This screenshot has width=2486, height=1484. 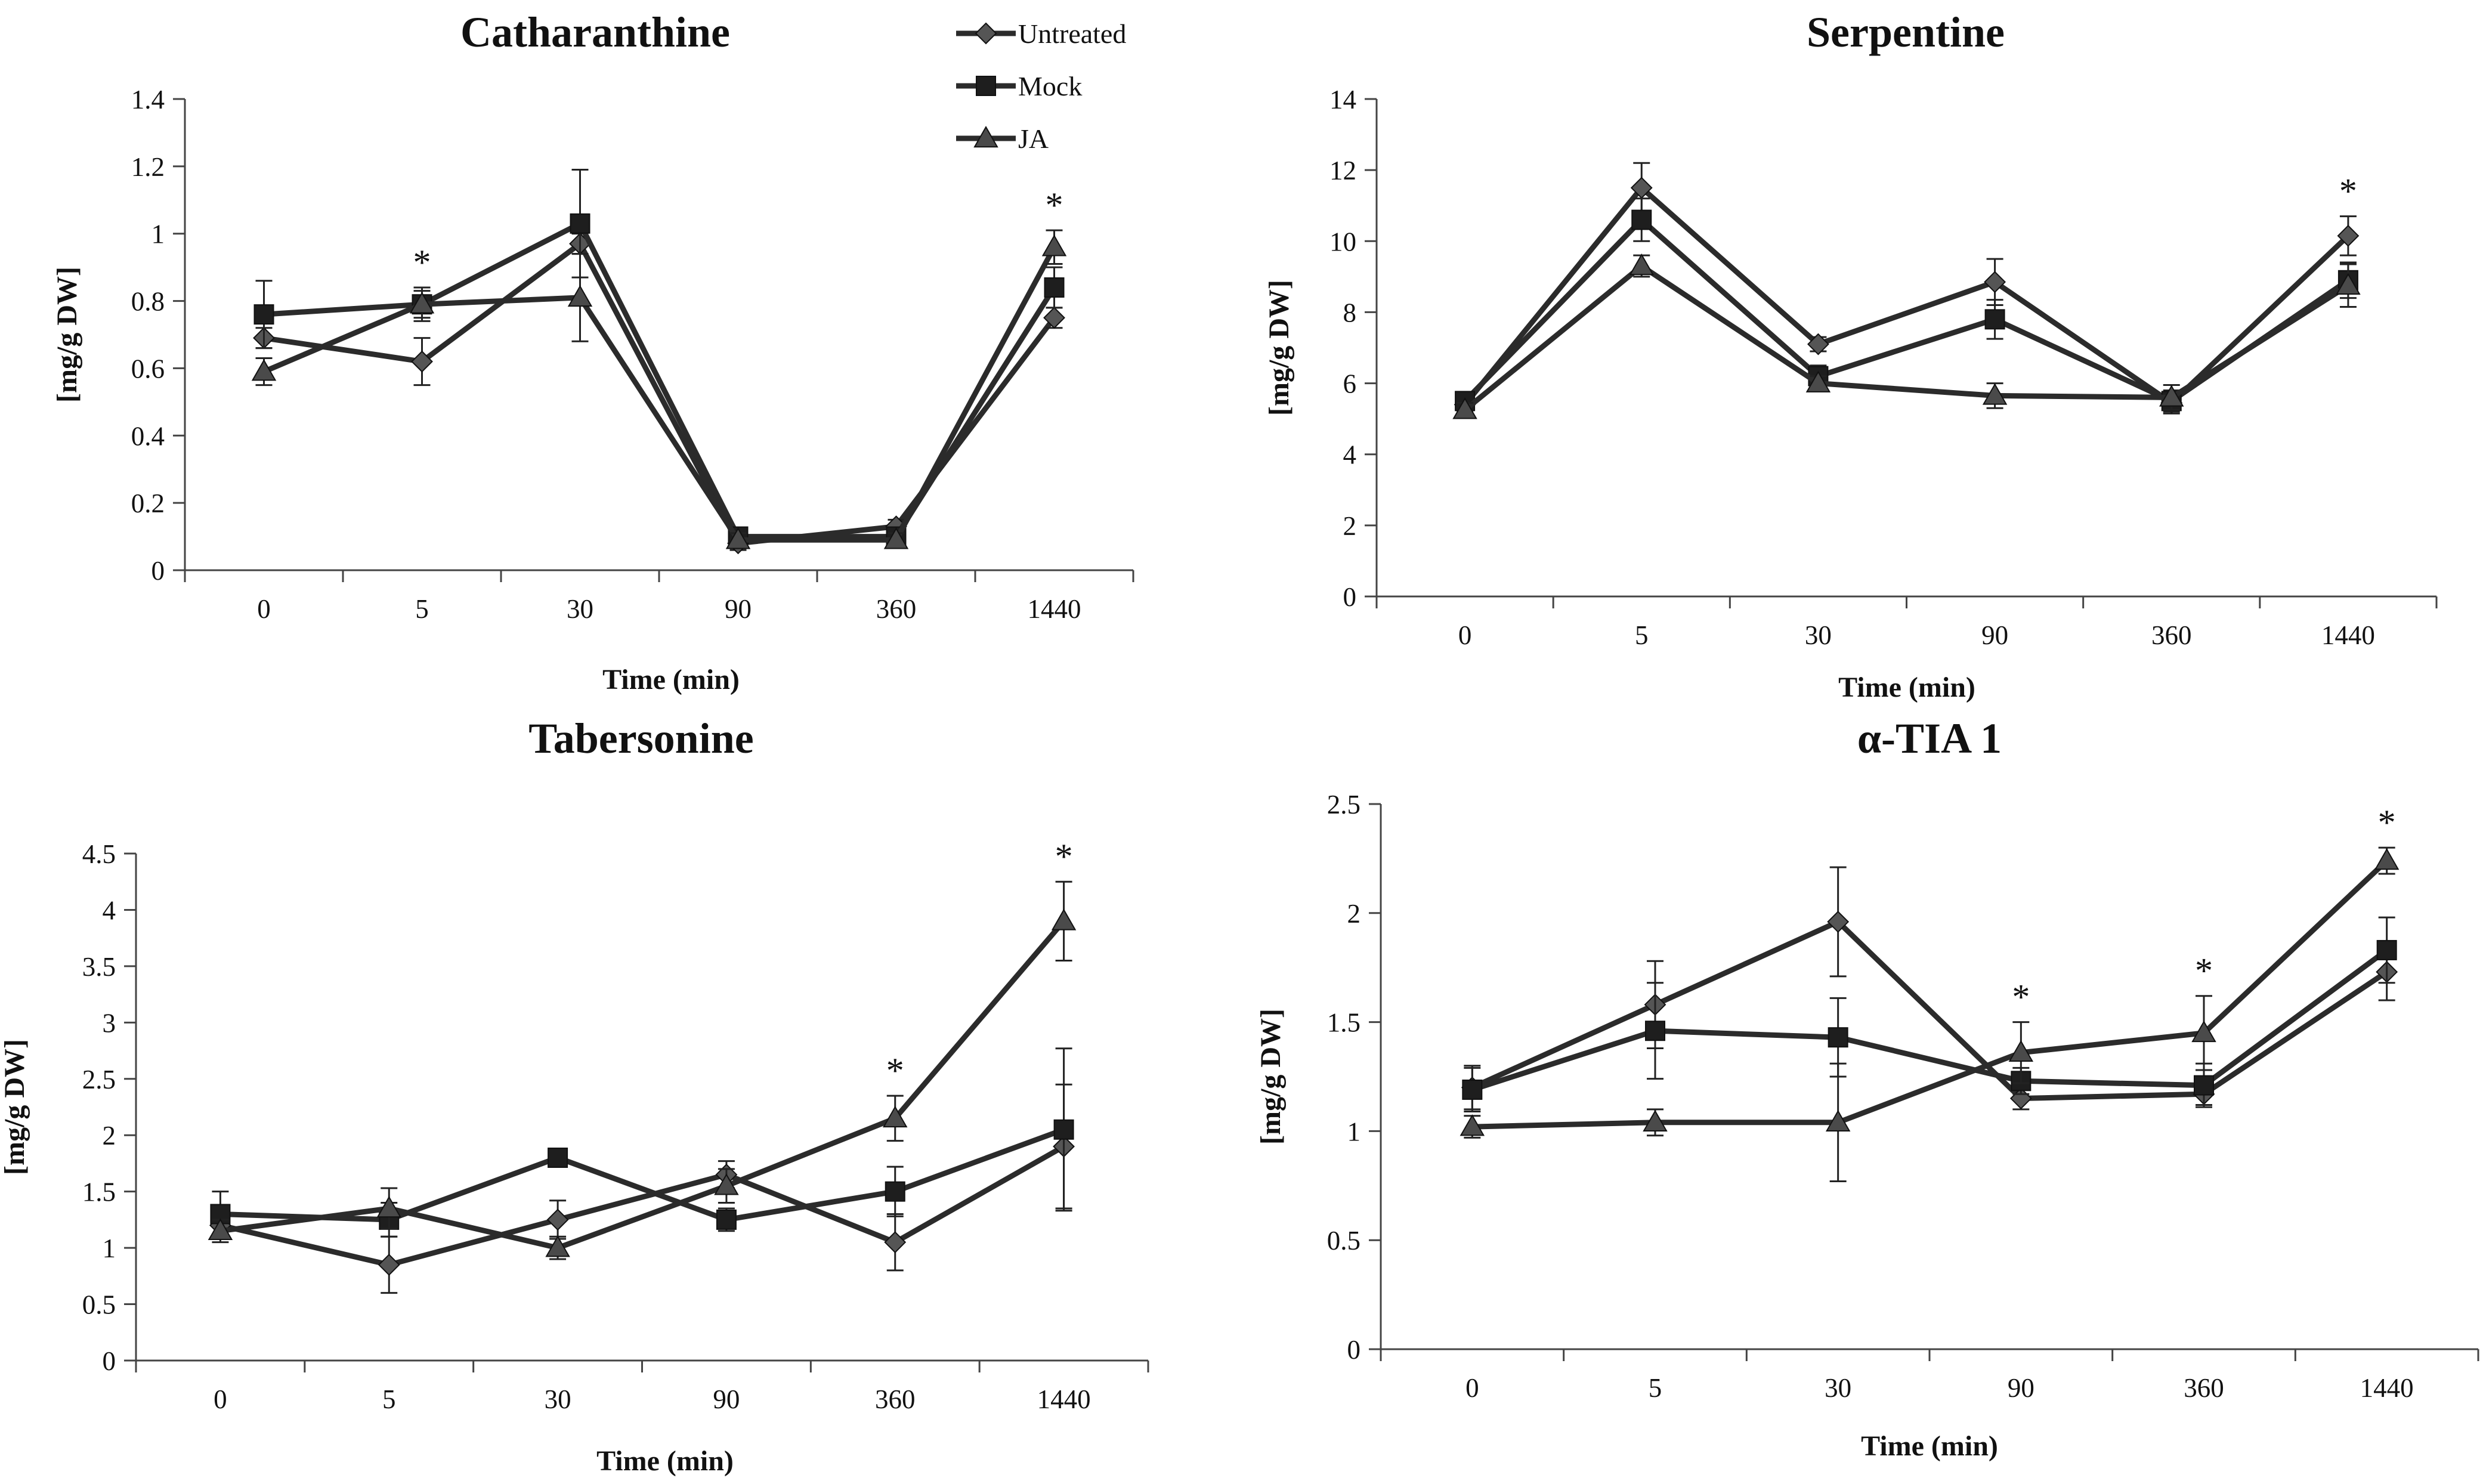 What do you see at coordinates (985, 136) in the screenshot?
I see `legend-marker-triangle` at bounding box center [985, 136].